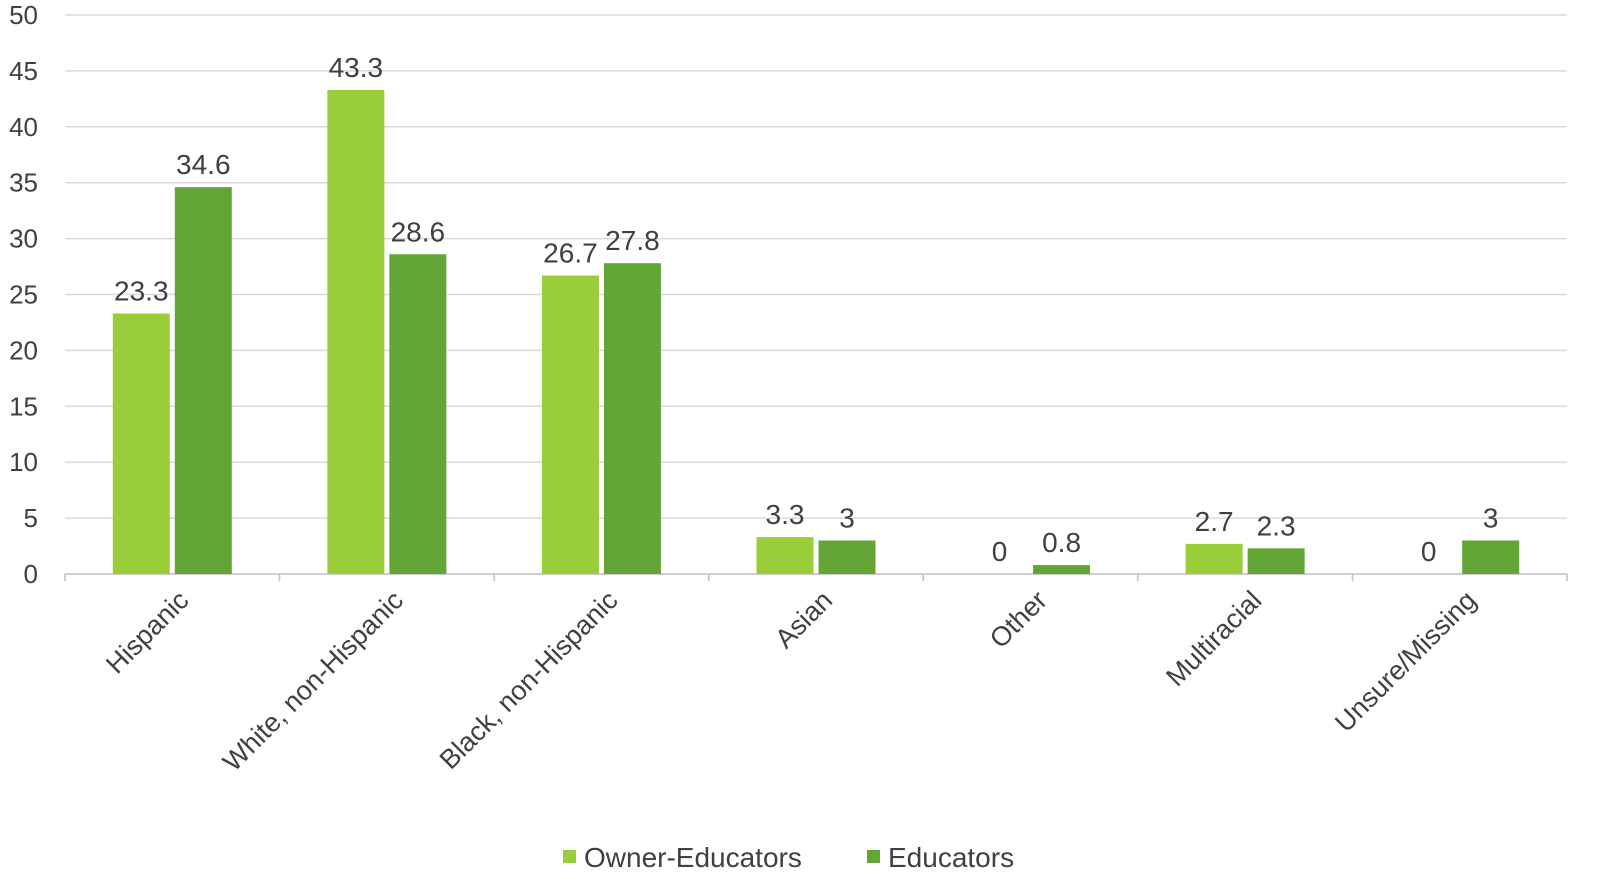 This screenshot has height=889, width=1597. What do you see at coordinates (1276, 525) in the screenshot?
I see `data-label: 2.3` at bounding box center [1276, 525].